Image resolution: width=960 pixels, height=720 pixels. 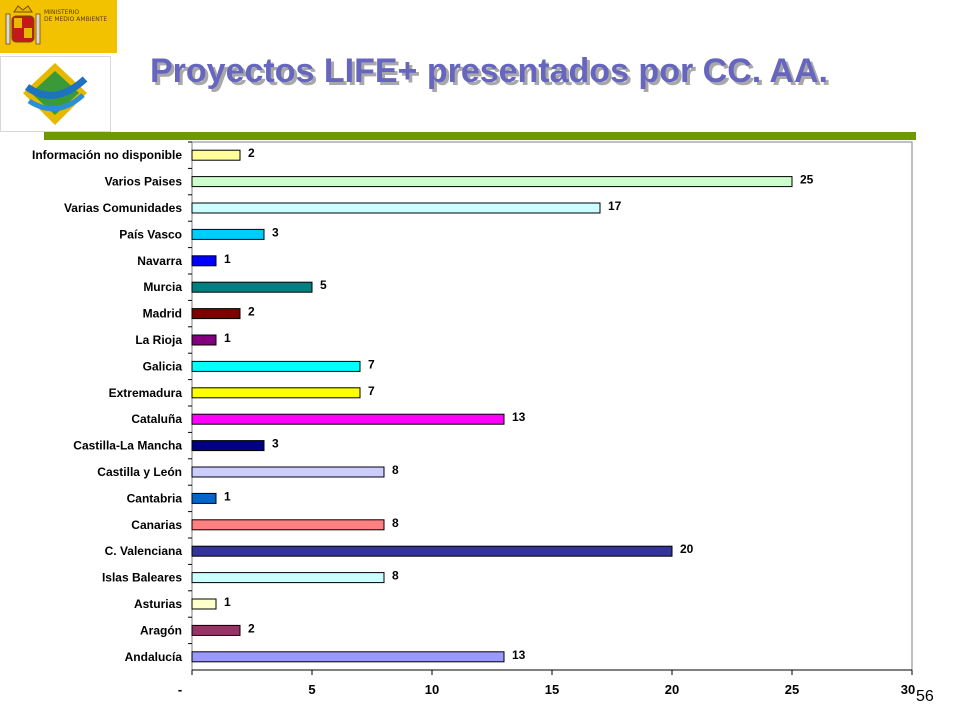 I want to click on coat-of-arms-icon, so click(x=23, y=25).